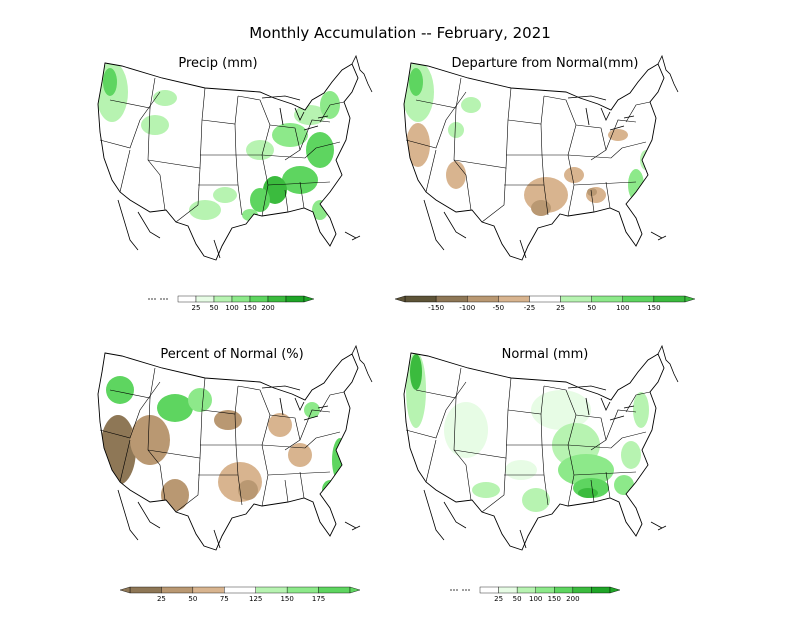 The height and width of the screenshot is (618, 800). I want to click on precip-map-panel: Precip (mm) 25 50 100 150 200, so click(235, 183).